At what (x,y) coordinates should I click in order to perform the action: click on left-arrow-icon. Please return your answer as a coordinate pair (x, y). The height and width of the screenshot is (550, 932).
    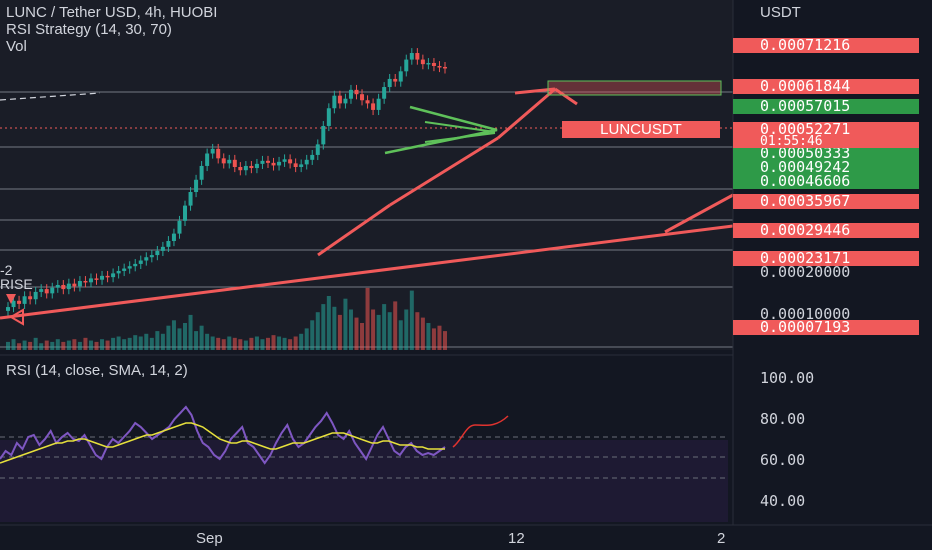
    Looking at the image, I should click on (16, 317).